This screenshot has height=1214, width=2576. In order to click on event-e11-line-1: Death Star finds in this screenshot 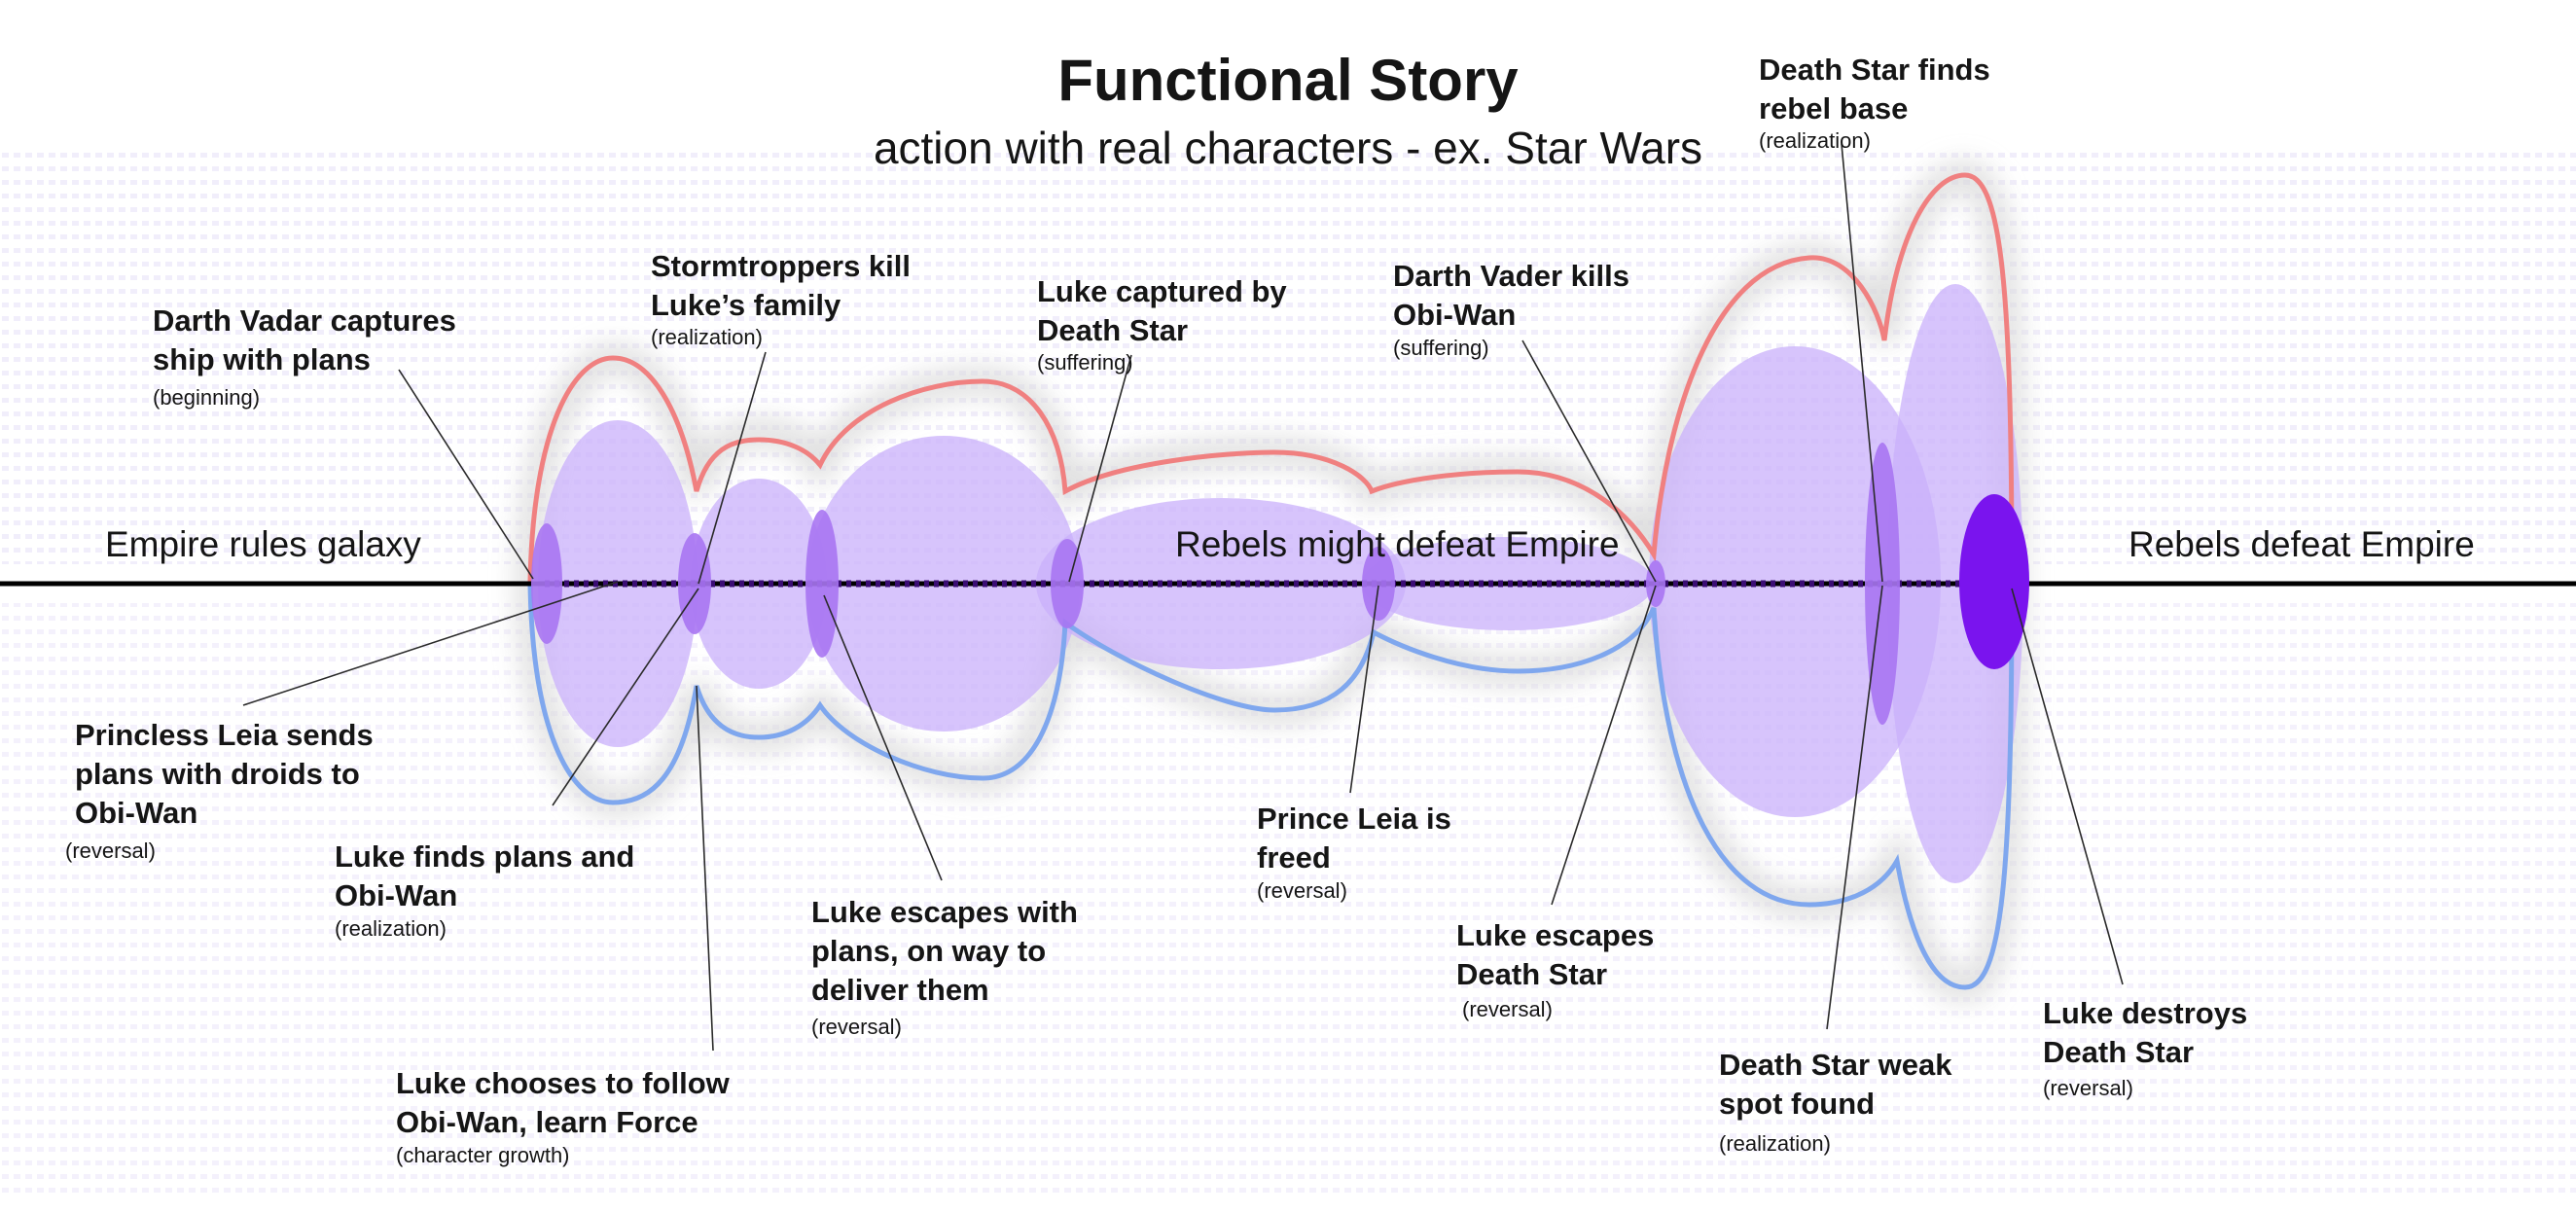, I will do `click(1874, 70)`.